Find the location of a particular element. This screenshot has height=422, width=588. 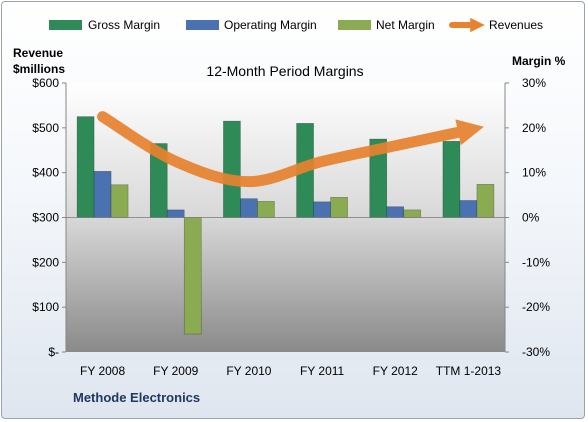

left-tick-label: $- is located at coordinates (53, 352).